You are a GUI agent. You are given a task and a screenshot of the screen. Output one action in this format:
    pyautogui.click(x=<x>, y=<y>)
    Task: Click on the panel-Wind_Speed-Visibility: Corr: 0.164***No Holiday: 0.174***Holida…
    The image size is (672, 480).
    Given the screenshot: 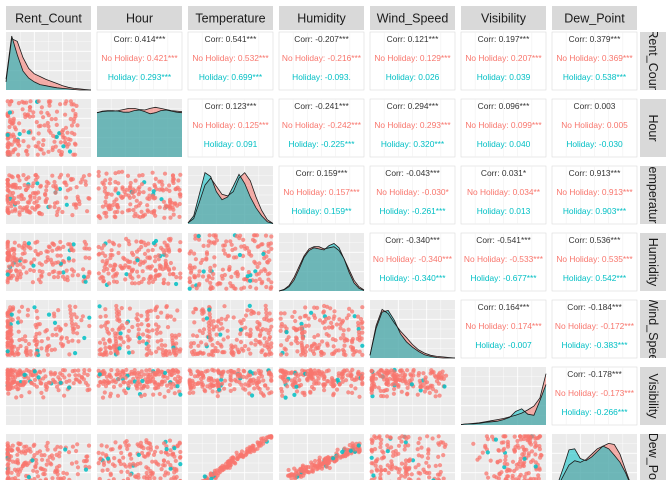 What is the action you would take?
    pyautogui.click(x=503, y=329)
    